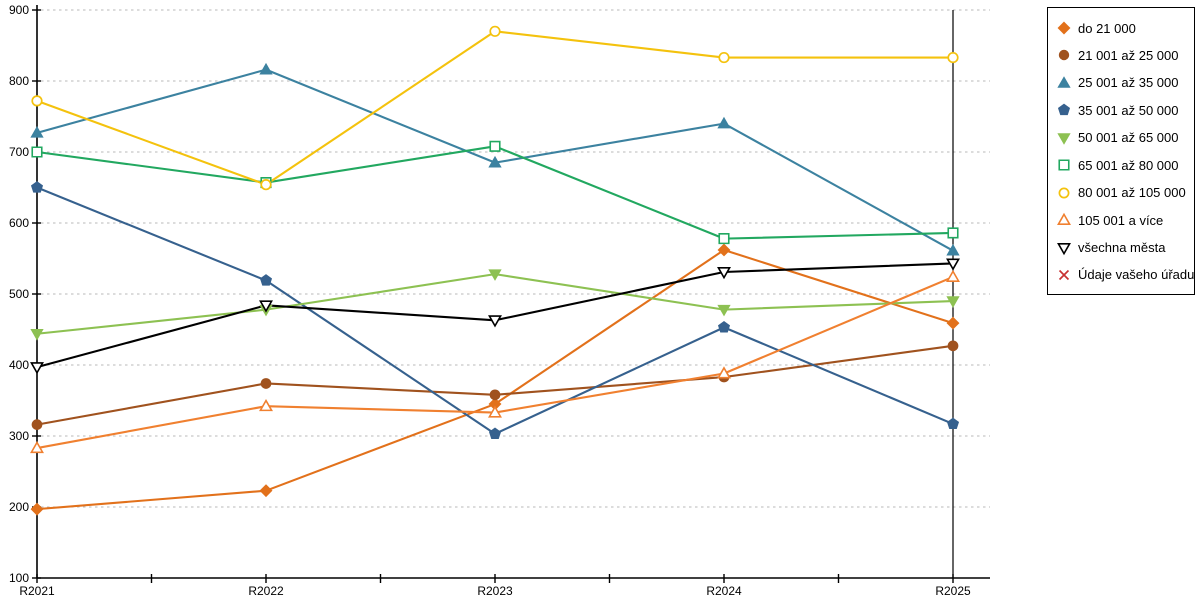  Describe the element at coordinates (19, 578) in the screenshot. I see `y-axis-tick-label: 100` at that location.